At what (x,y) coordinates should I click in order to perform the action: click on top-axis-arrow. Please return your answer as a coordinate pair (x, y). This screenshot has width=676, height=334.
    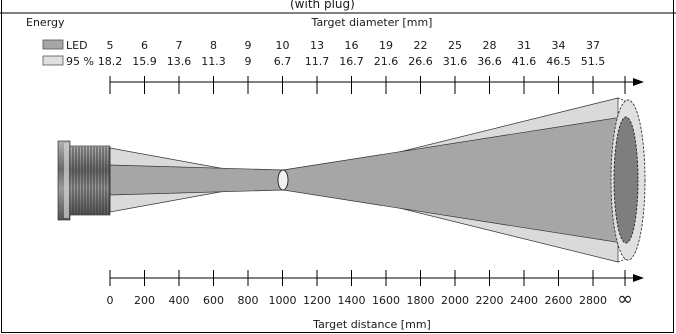
    Looking at the image, I should click on (638, 82).